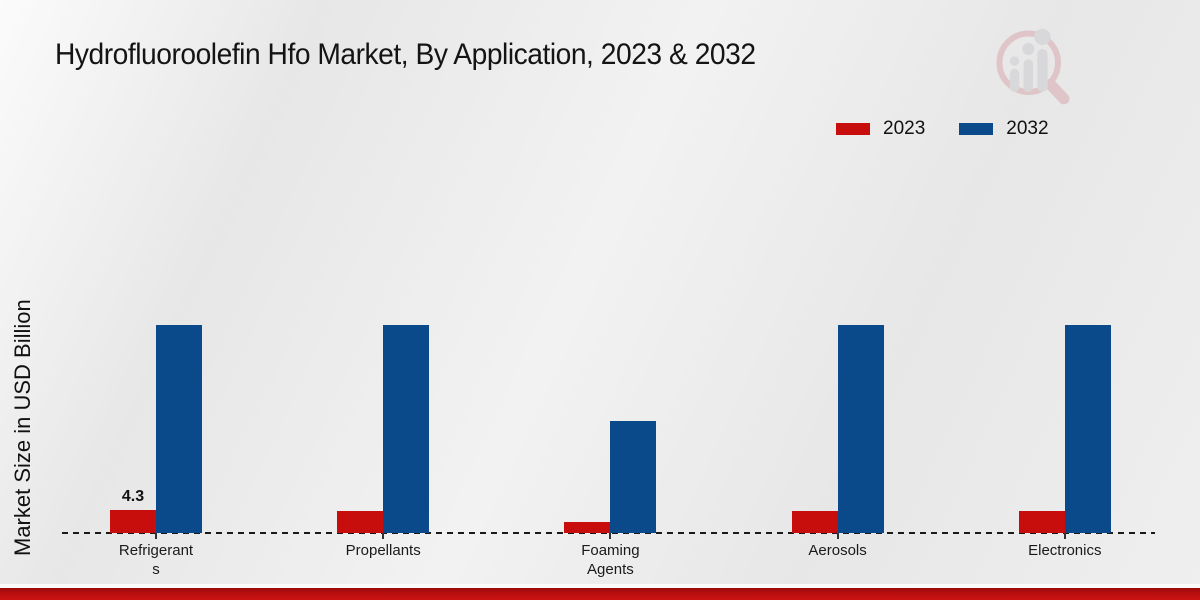 The height and width of the screenshot is (600, 1200). Describe the element at coordinates (587, 527) in the screenshot. I see `bar-2023-foaming-agents` at that location.